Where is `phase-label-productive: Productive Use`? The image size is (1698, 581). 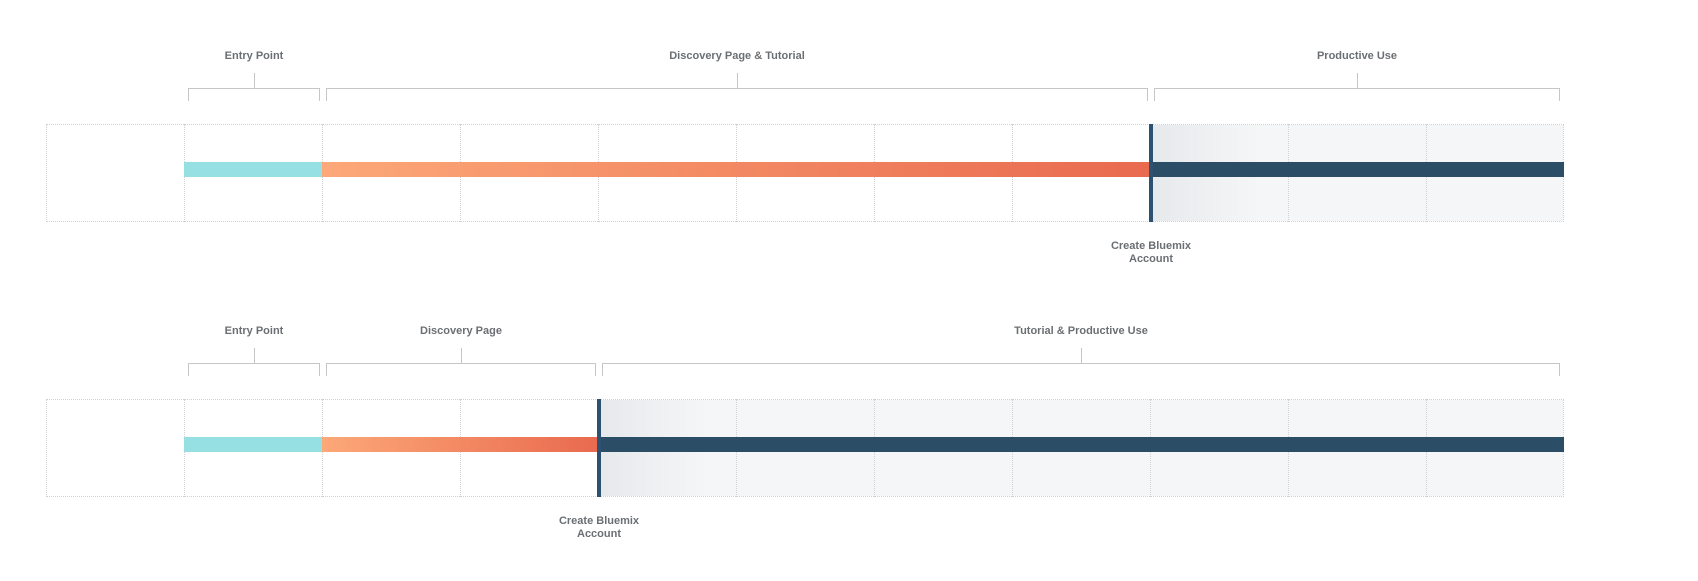 phase-label-productive: Productive Use is located at coordinates (1357, 56).